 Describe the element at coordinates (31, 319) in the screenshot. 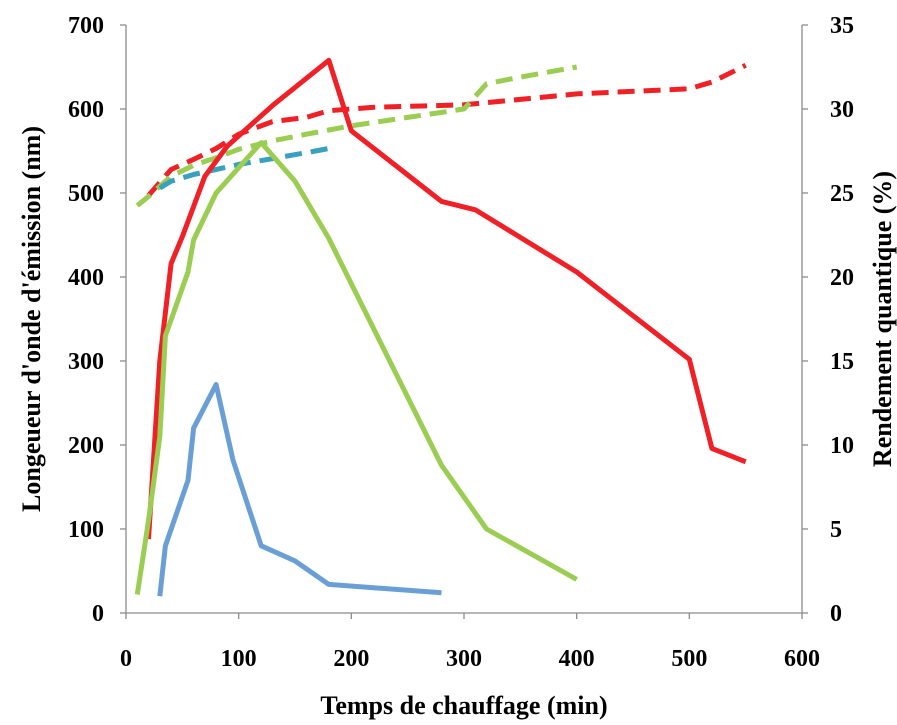

I see `y-axis-left-title: Longeueur d'onde d'émission (nm)` at that location.